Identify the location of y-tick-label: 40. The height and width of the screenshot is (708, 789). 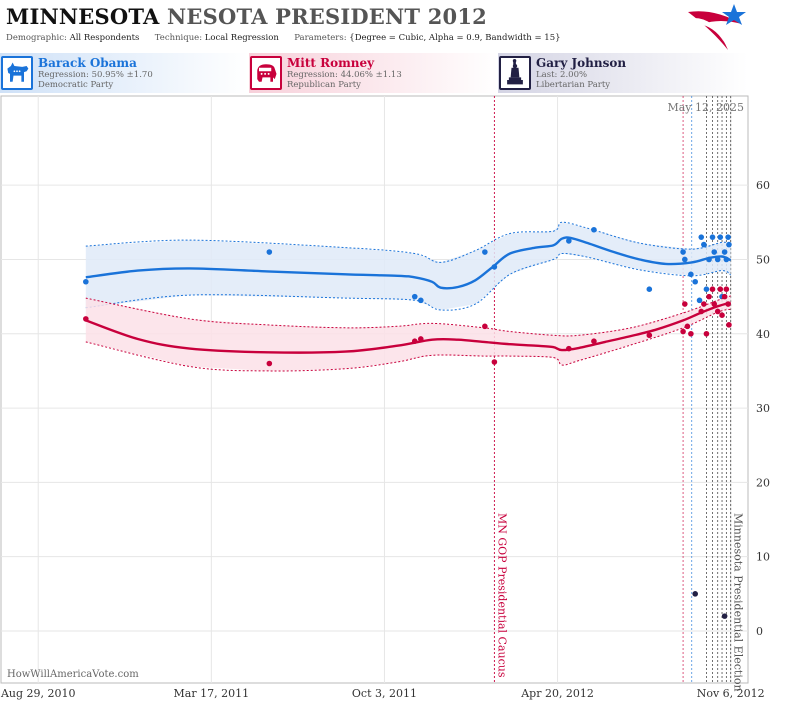
(763, 334).